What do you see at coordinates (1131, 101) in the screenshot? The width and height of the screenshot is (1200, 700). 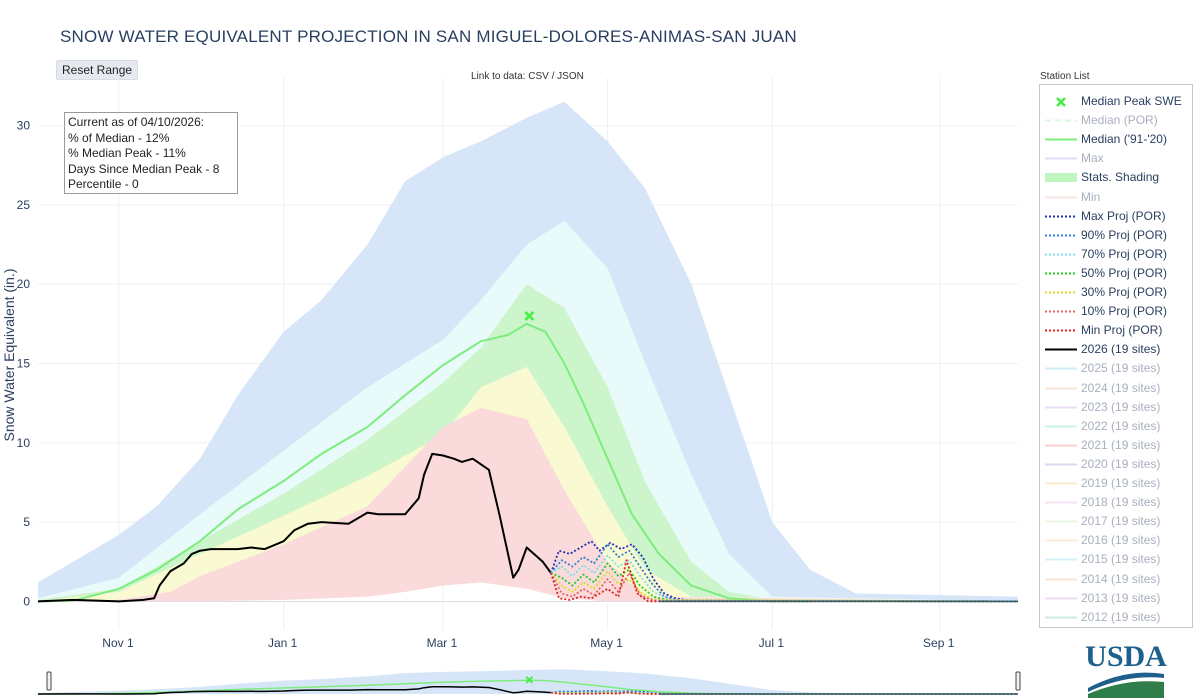 I see `legend-label: Median Peak SWE` at bounding box center [1131, 101].